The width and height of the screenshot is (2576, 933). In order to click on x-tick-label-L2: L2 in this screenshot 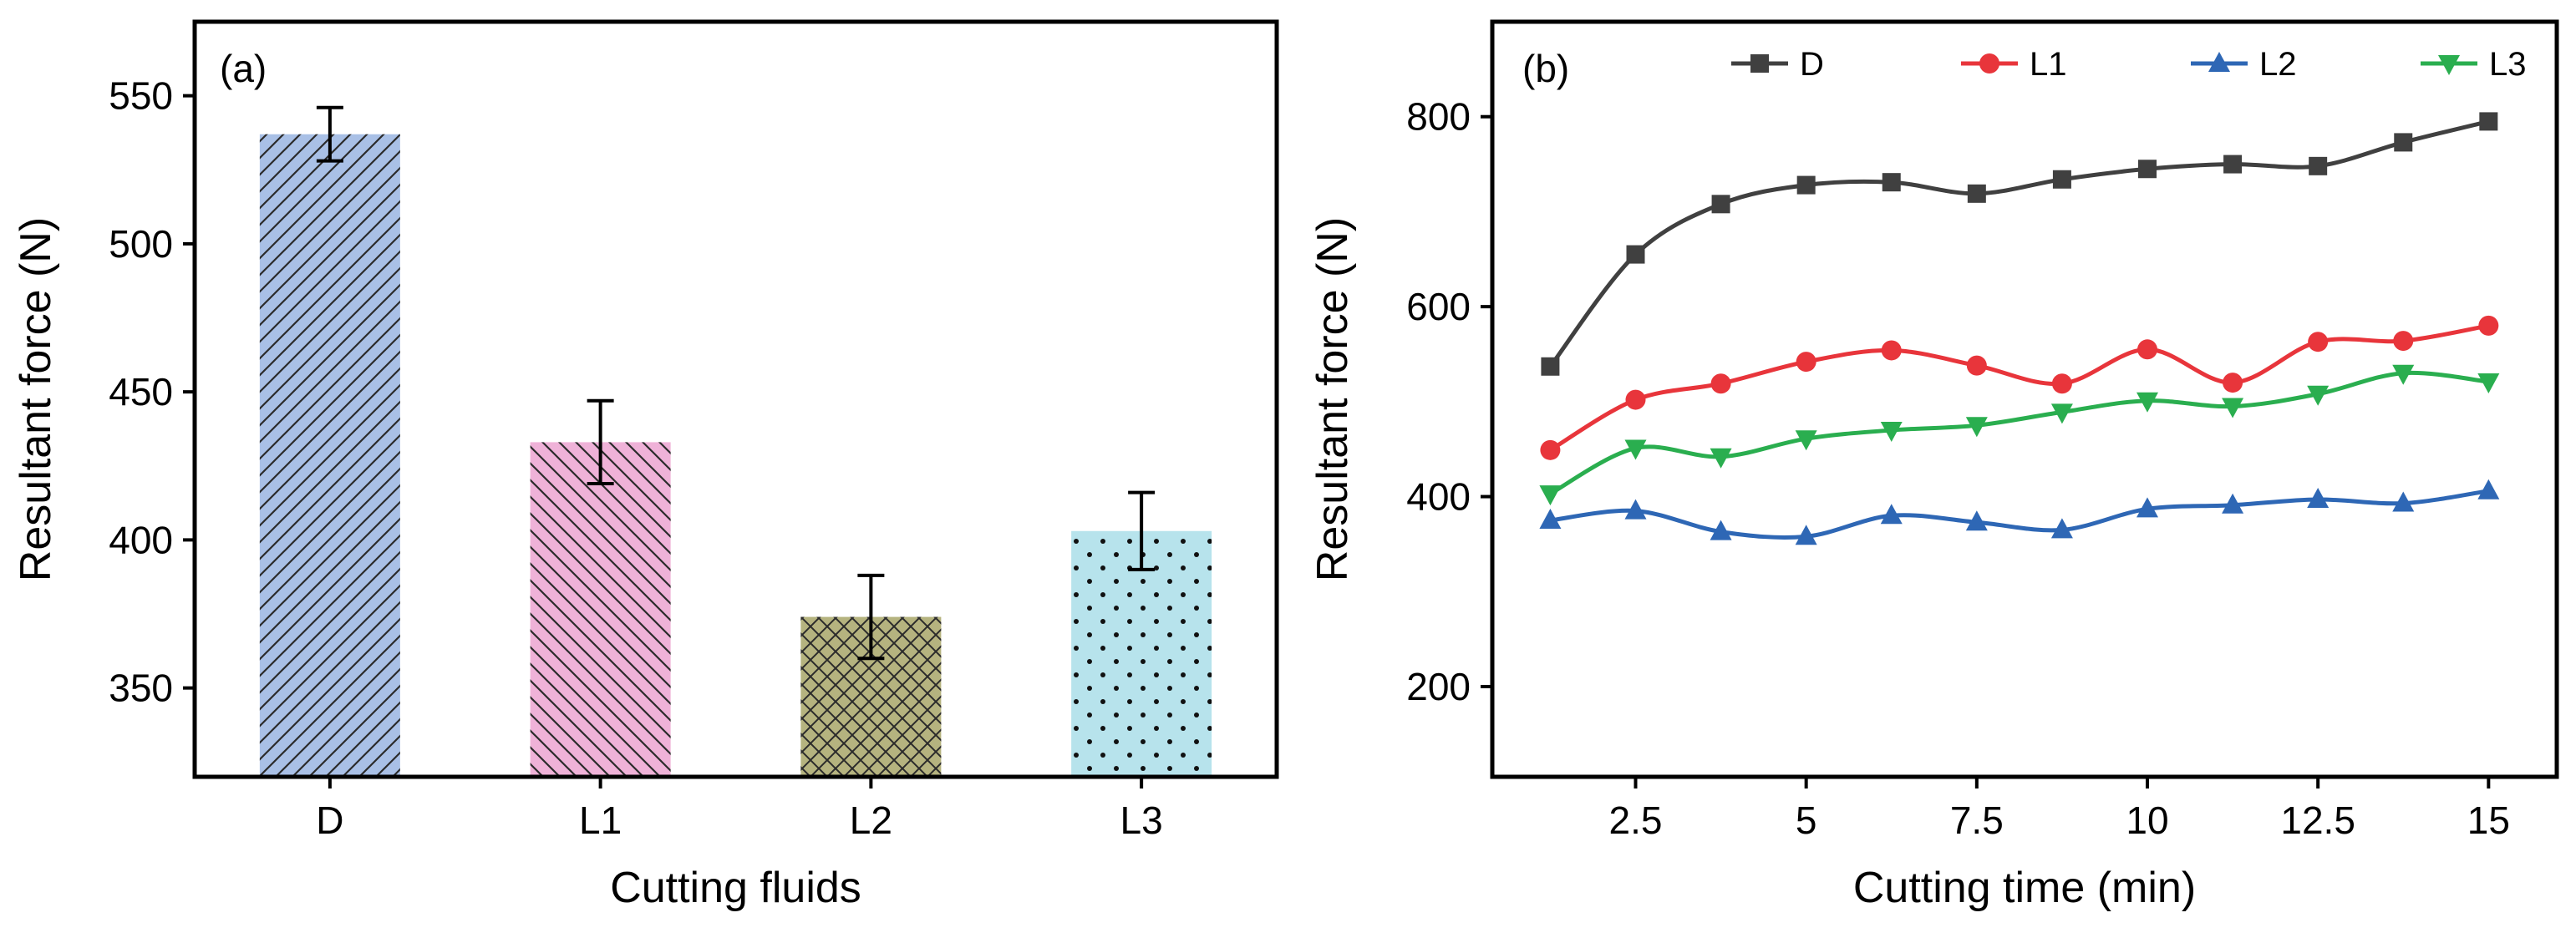, I will do `click(871, 821)`.